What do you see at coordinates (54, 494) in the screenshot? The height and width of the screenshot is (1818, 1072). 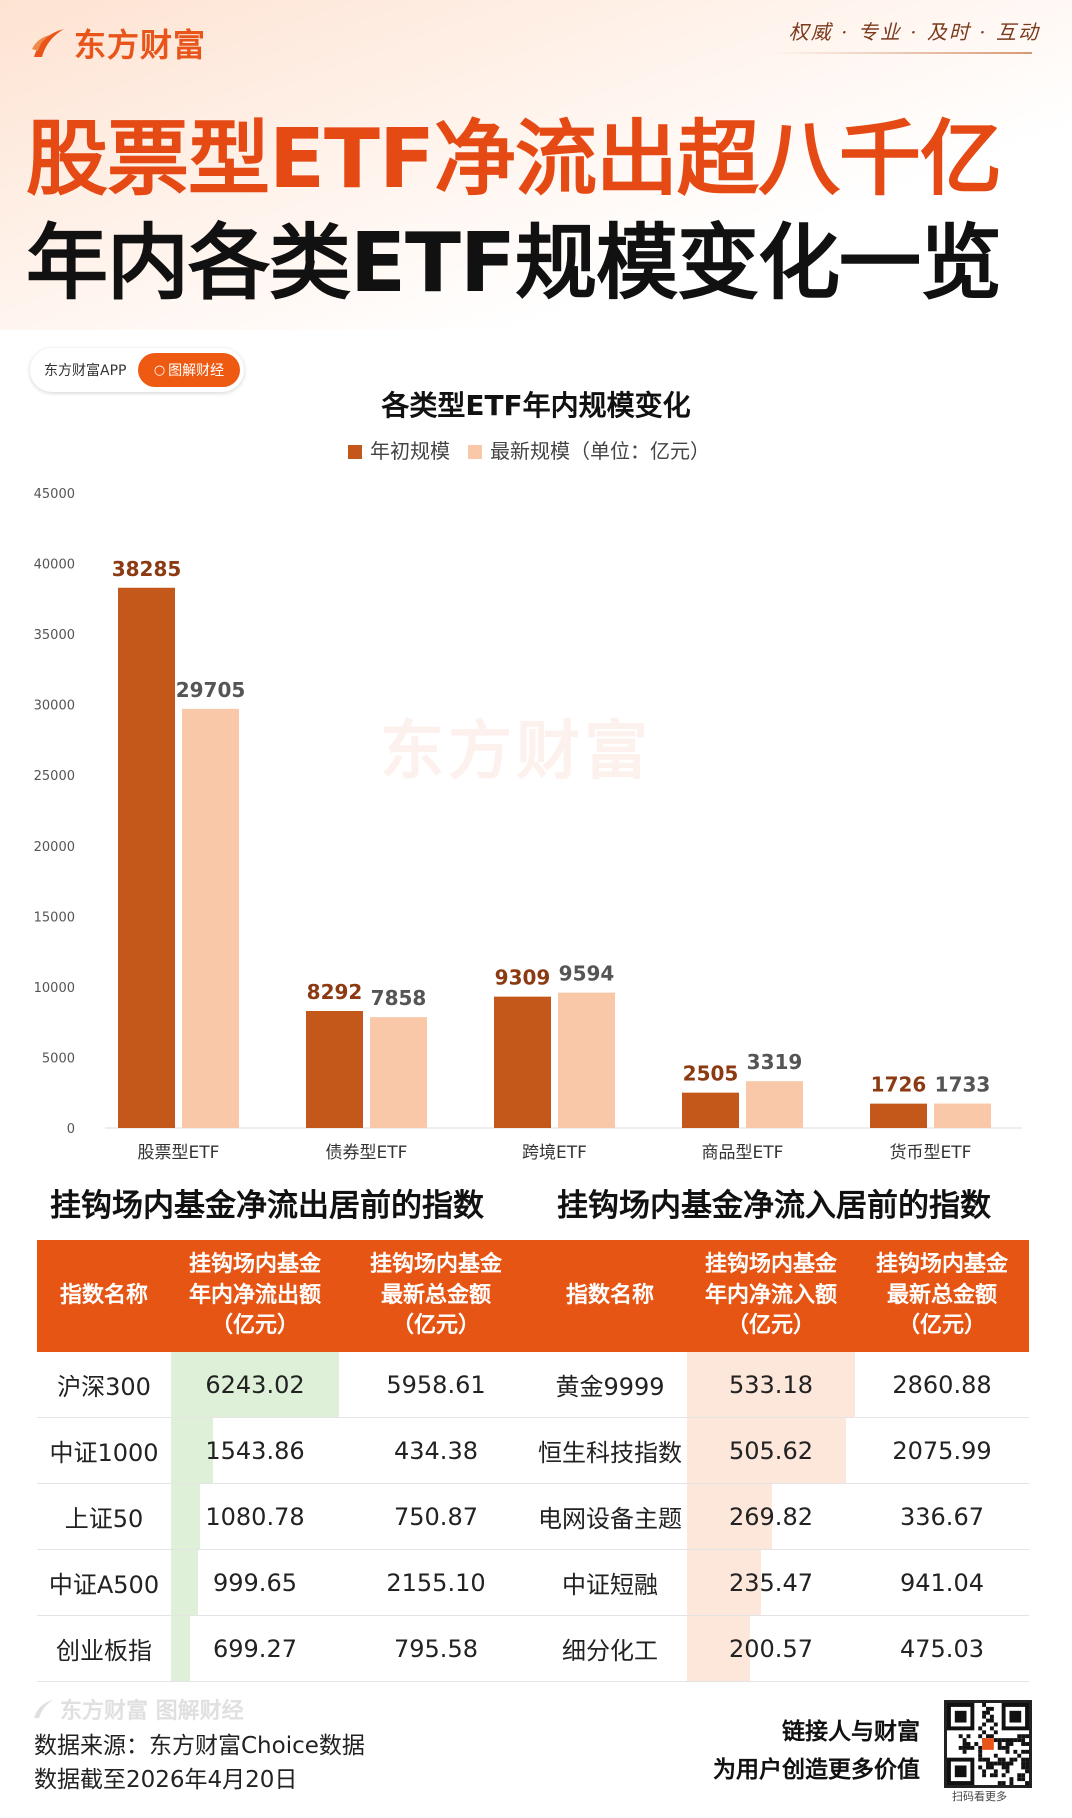 I see `y-tick-label: 45000` at bounding box center [54, 494].